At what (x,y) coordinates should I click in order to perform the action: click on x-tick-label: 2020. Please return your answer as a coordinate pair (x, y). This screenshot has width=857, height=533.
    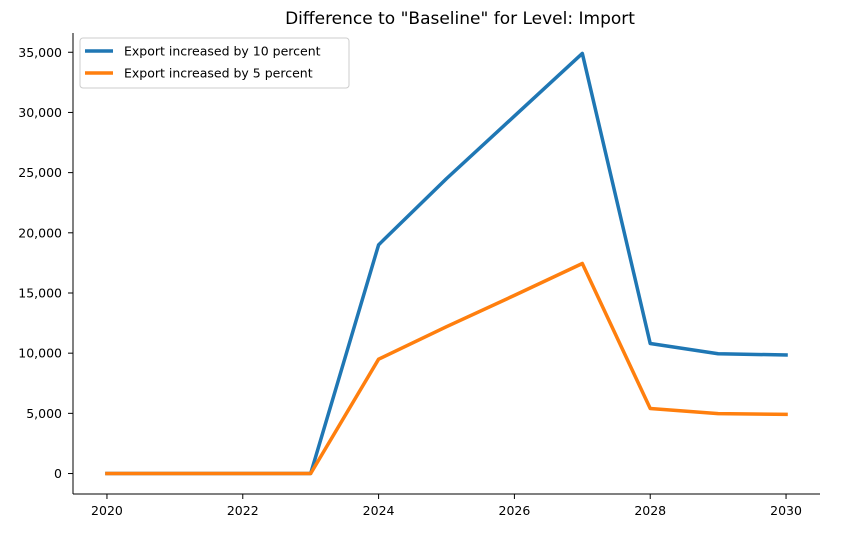
    Looking at the image, I should click on (107, 510).